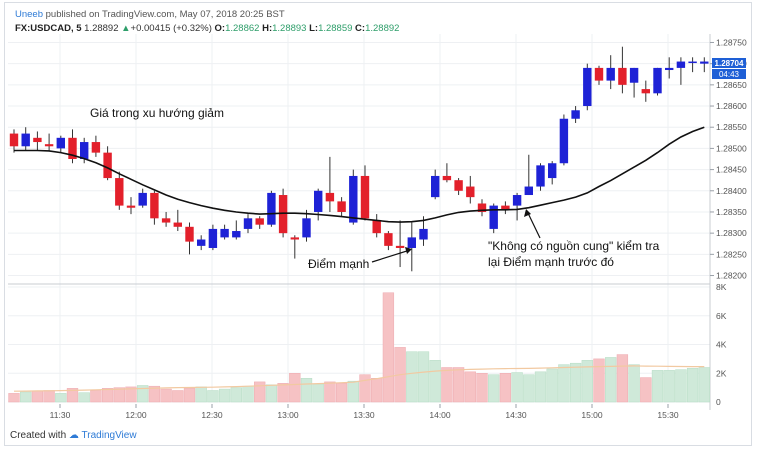 The width and height of the screenshot is (758, 450). What do you see at coordinates (29, 14) in the screenshot?
I see `author-link: Uneeb` at bounding box center [29, 14].